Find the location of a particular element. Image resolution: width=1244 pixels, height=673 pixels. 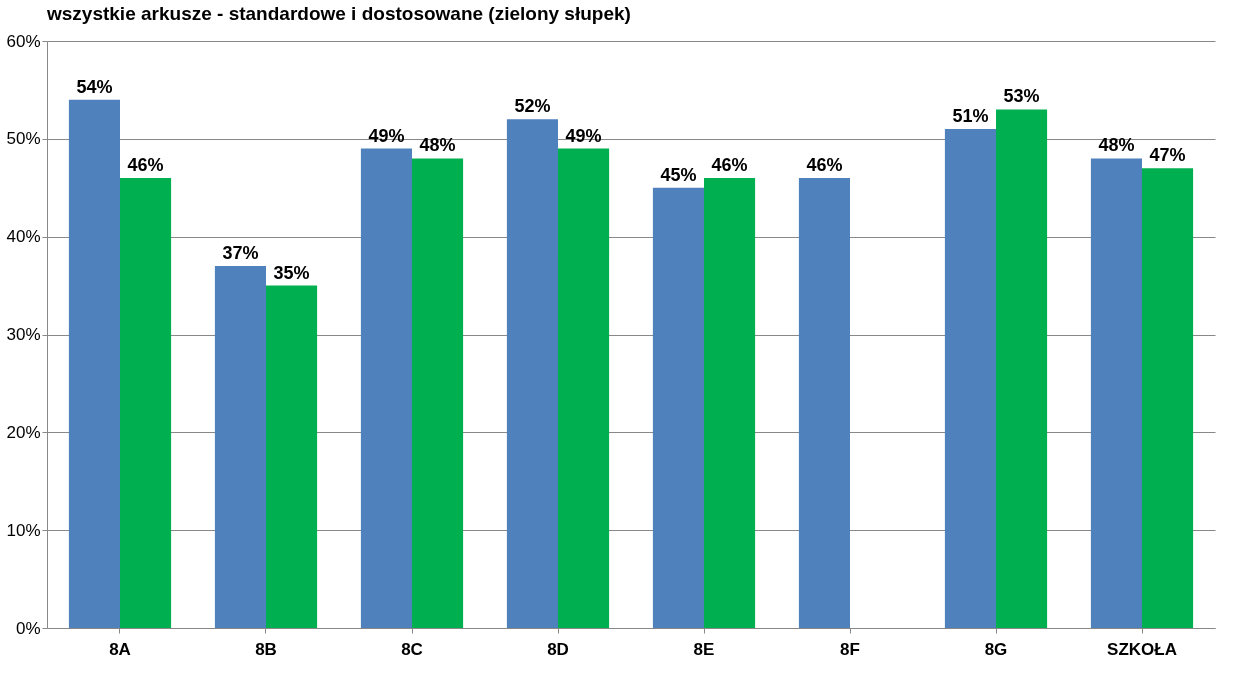

data-label: 37% is located at coordinates (240, 253).